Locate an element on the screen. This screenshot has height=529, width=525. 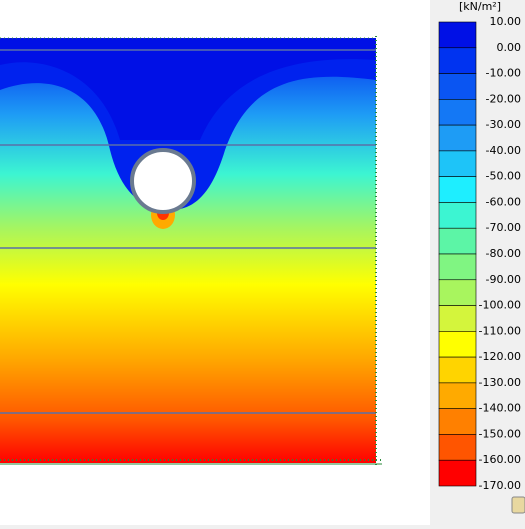
legend-label: -10.00 is located at coordinates (503, 73).